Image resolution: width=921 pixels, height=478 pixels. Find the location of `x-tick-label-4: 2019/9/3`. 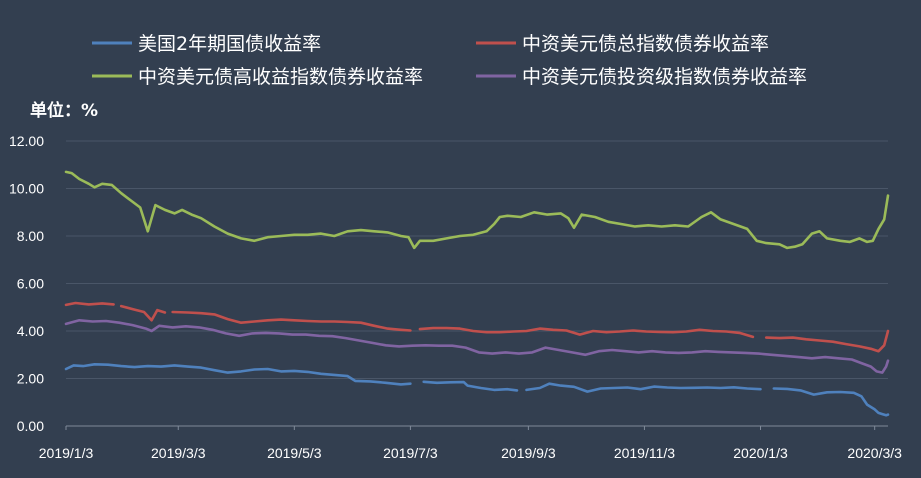

x-tick-label-4: 2019/9/3 is located at coordinates (528, 453).